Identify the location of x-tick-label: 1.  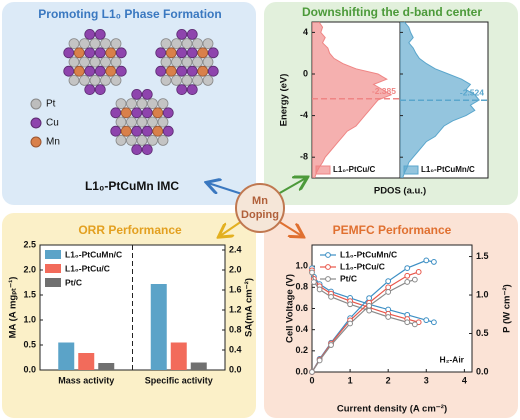
(350, 380).